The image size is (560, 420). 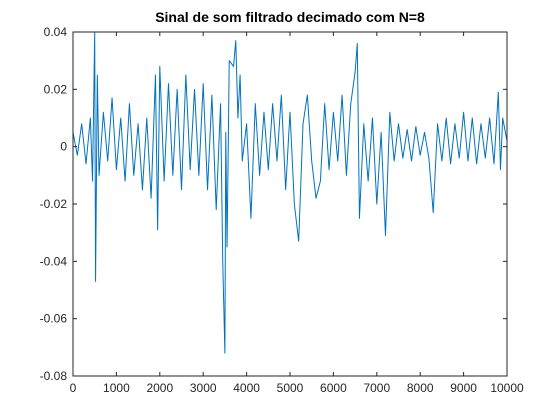 What do you see at coordinates (507, 388) in the screenshot?
I see `x-tick-label: 10000` at bounding box center [507, 388].